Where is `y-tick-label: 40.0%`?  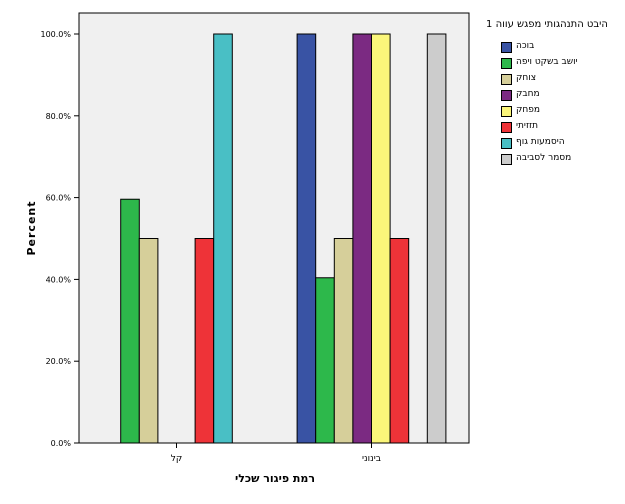
y-tick-label: 40.0% is located at coordinates (59, 279).